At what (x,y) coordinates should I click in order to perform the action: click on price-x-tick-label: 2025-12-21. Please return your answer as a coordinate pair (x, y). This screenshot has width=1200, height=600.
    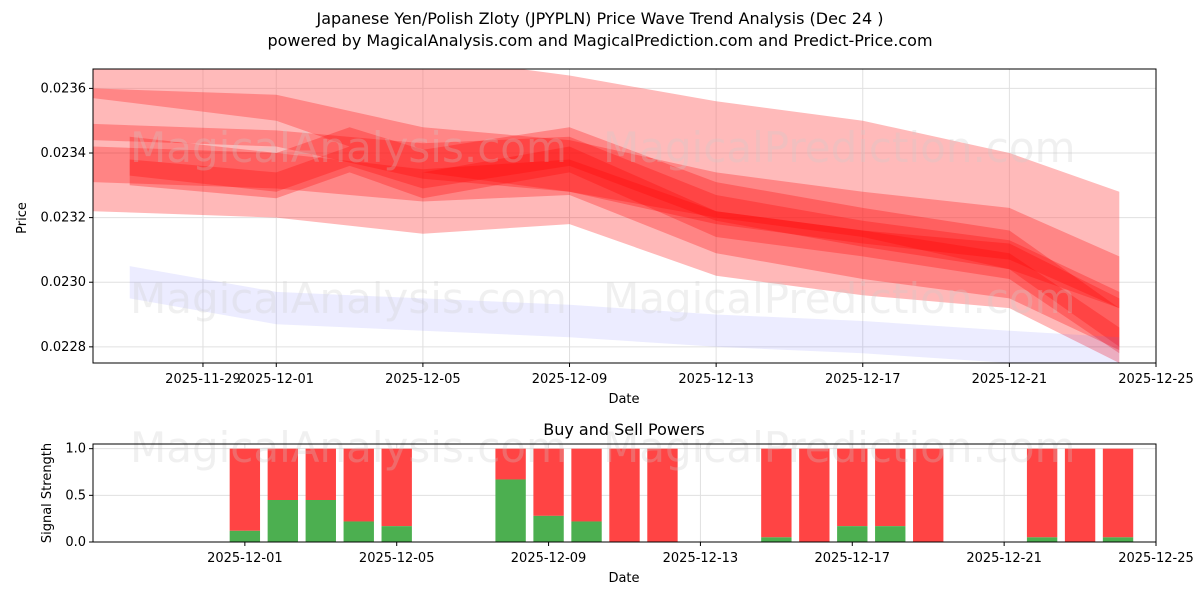
    Looking at the image, I should click on (1010, 379).